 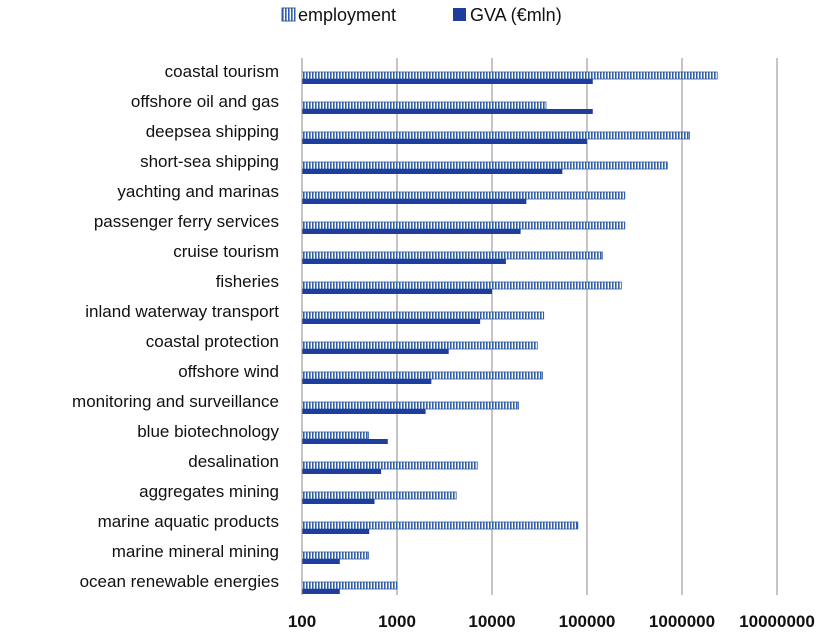 What do you see at coordinates (516, 15) in the screenshot?
I see `legend-label-gva: GVA (€mln)` at bounding box center [516, 15].